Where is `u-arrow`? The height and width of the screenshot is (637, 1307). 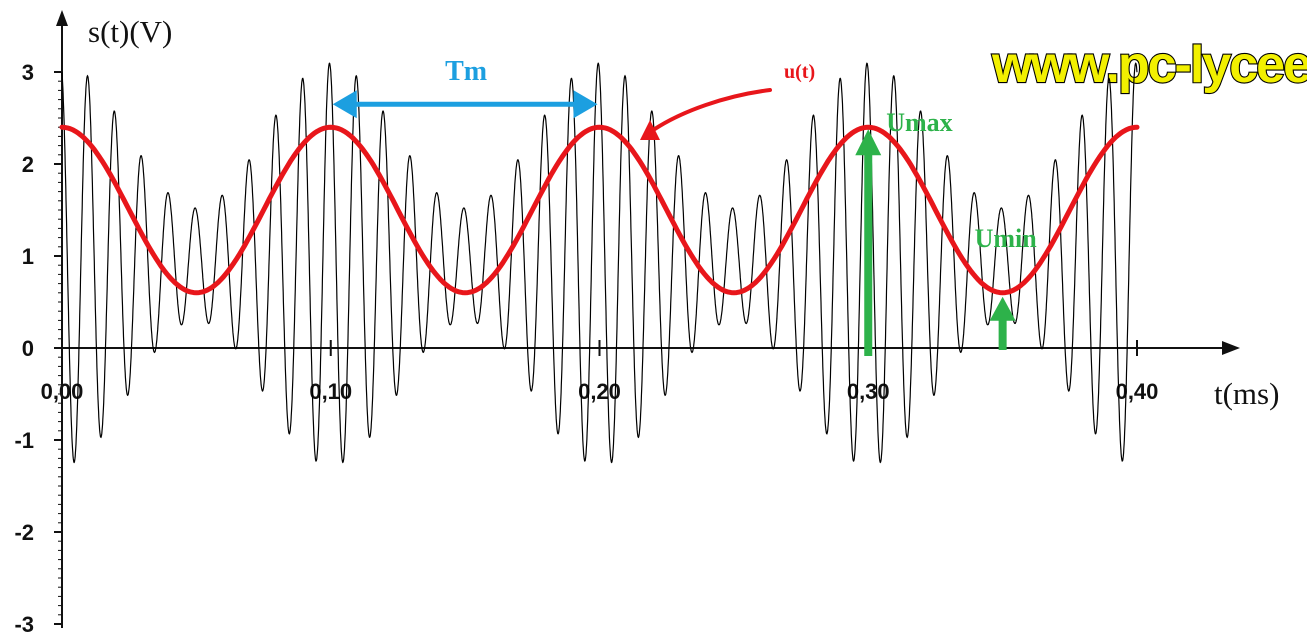 u-arrow is located at coordinates (708, 112).